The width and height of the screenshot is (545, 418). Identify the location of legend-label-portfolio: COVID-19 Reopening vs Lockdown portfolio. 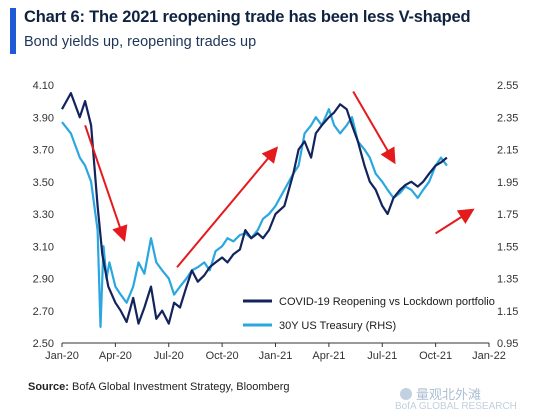
(387, 302).